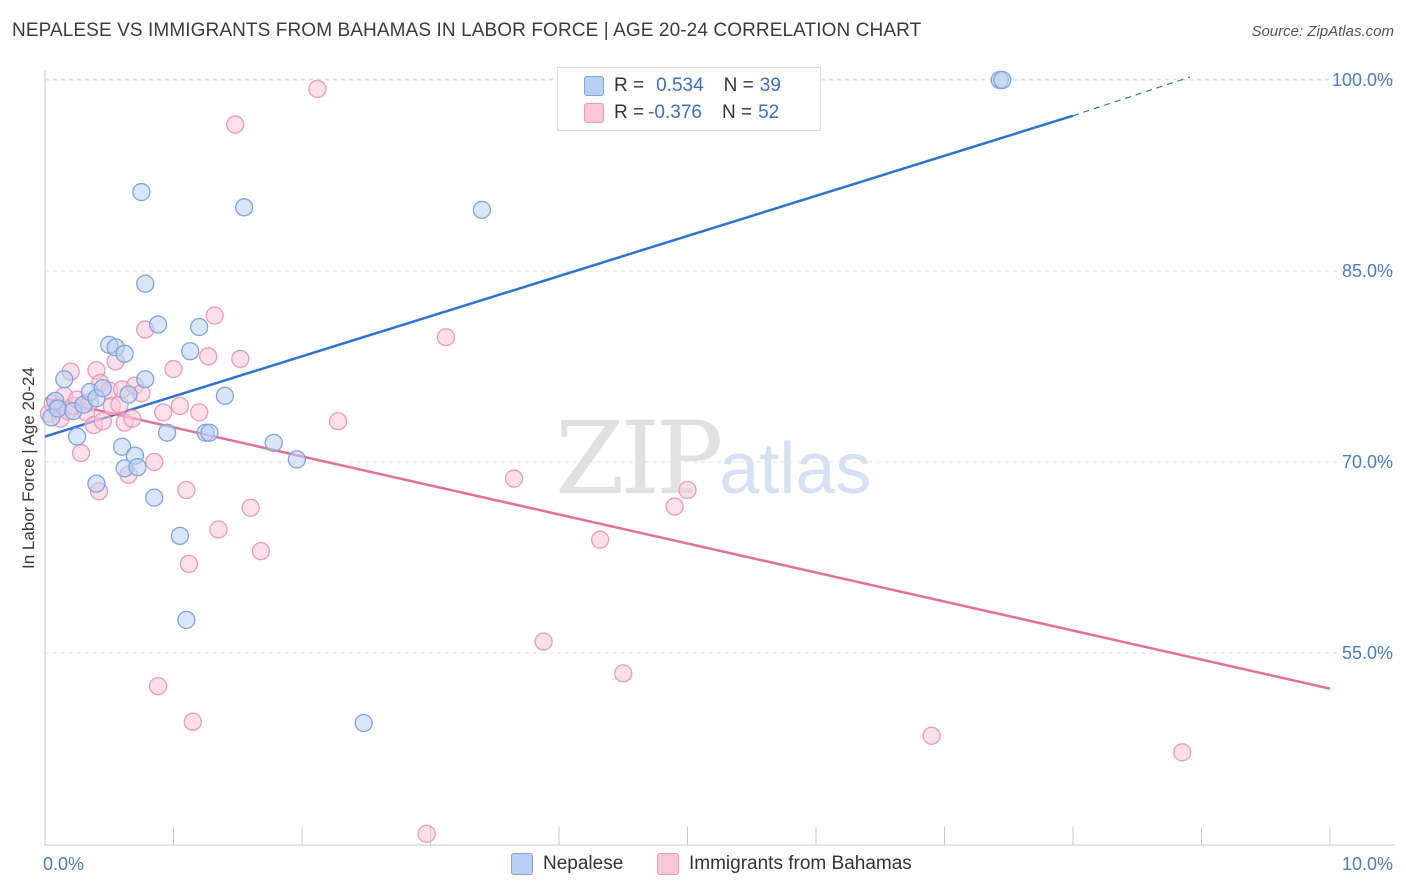 The width and height of the screenshot is (1406, 892). What do you see at coordinates (668, 864) in the screenshot?
I see `bahamas-legend-swatch` at bounding box center [668, 864].